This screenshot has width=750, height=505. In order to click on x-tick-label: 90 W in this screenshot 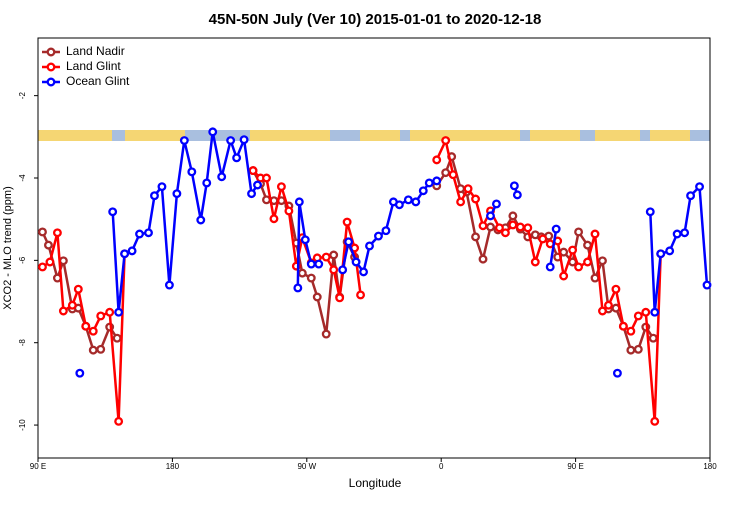, I will do `click(306, 466)`.